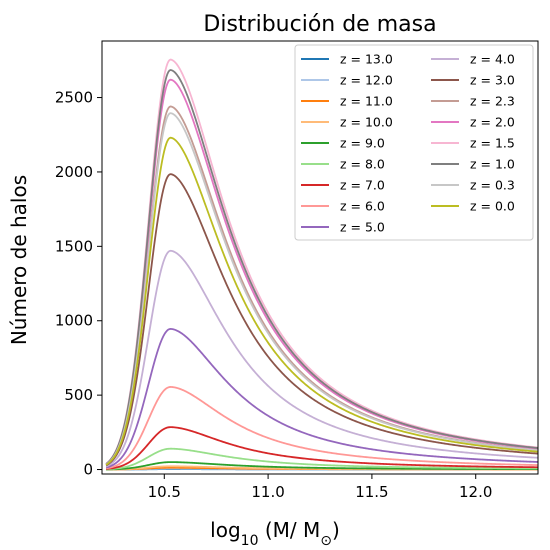  I want to click on y-tick-label: 2000, so click(74, 172).